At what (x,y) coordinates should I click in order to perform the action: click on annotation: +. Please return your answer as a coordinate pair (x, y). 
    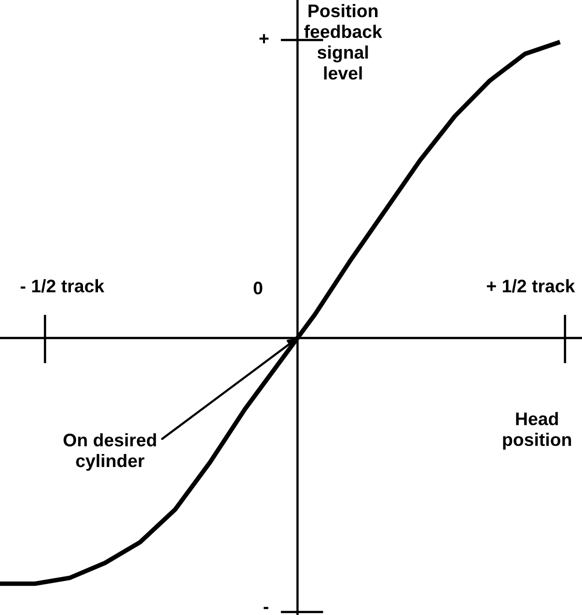
    Looking at the image, I should click on (264, 39).